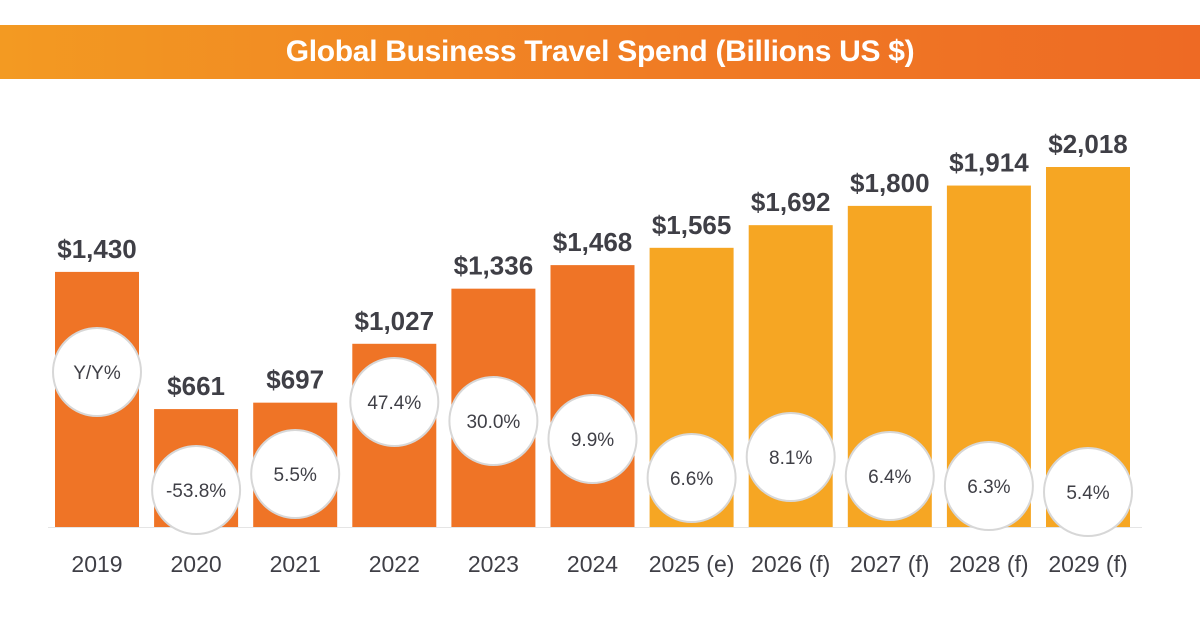  Describe the element at coordinates (295, 564) in the screenshot. I see `year-tick-label: 2021` at that location.